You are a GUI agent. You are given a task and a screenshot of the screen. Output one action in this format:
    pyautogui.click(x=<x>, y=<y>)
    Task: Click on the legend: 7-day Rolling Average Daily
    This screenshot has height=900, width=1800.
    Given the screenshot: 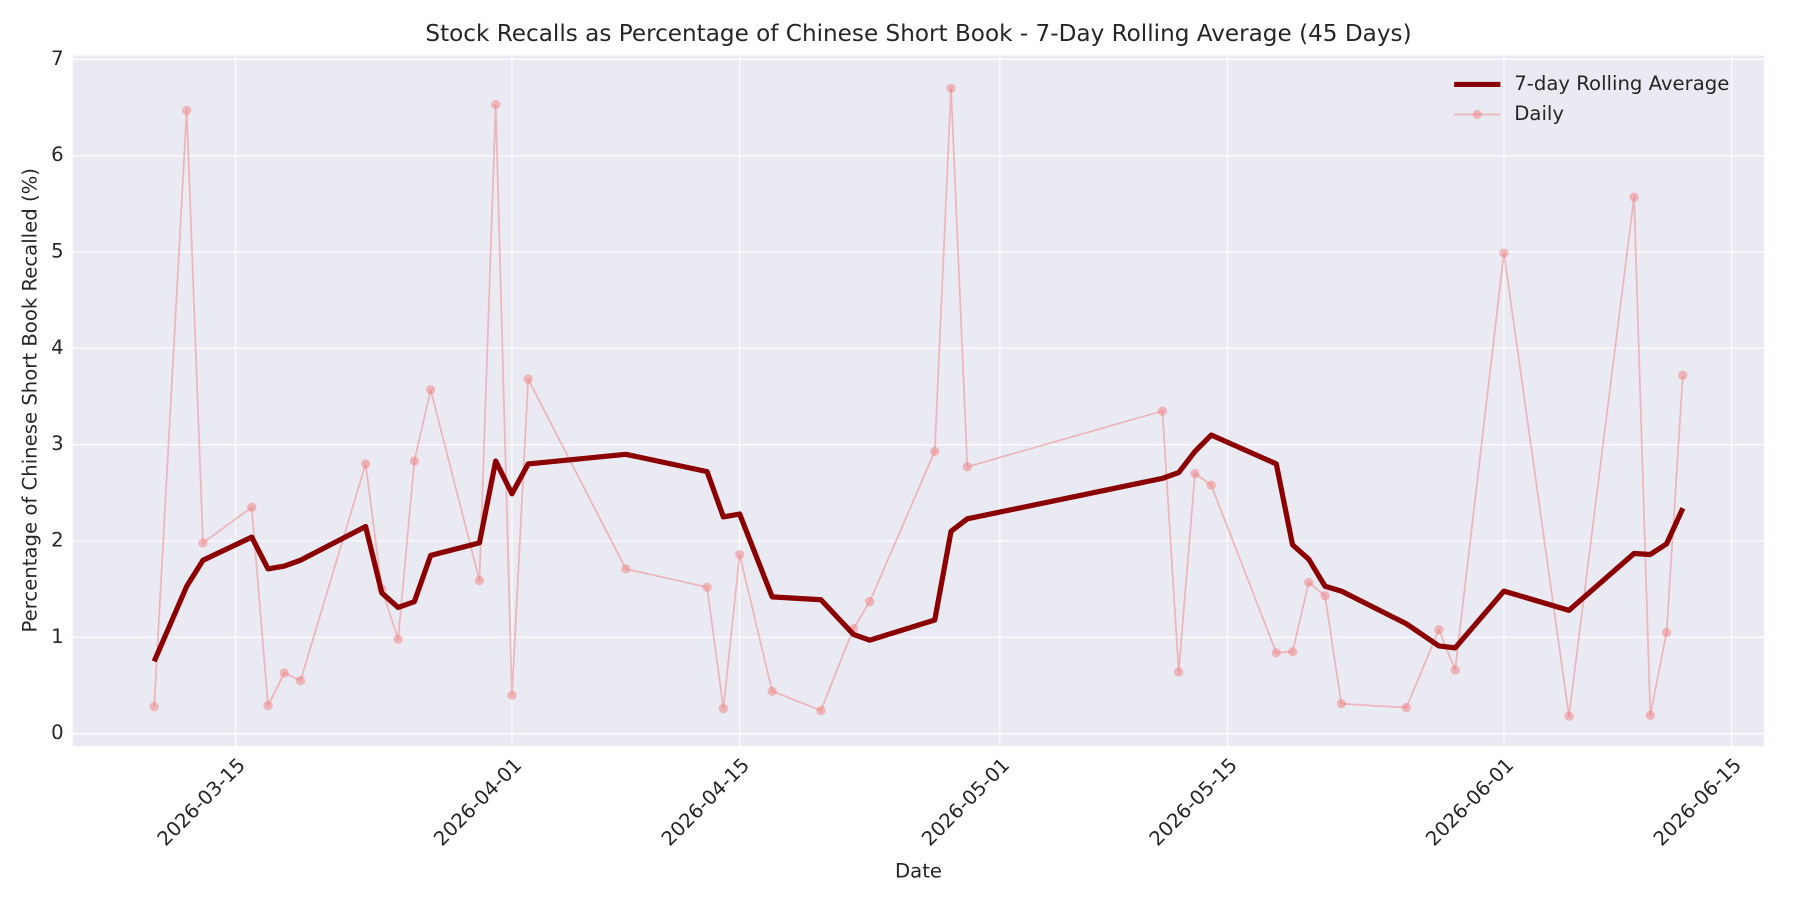 What is the action you would take?
    pyautogui.click(x=1591, y=98)
    